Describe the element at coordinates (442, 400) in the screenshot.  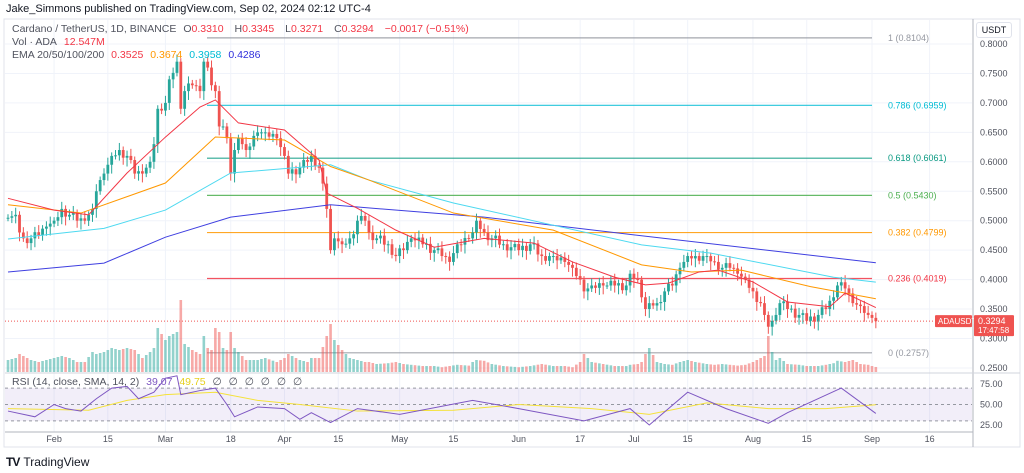
I see `rsi-line` at that location.